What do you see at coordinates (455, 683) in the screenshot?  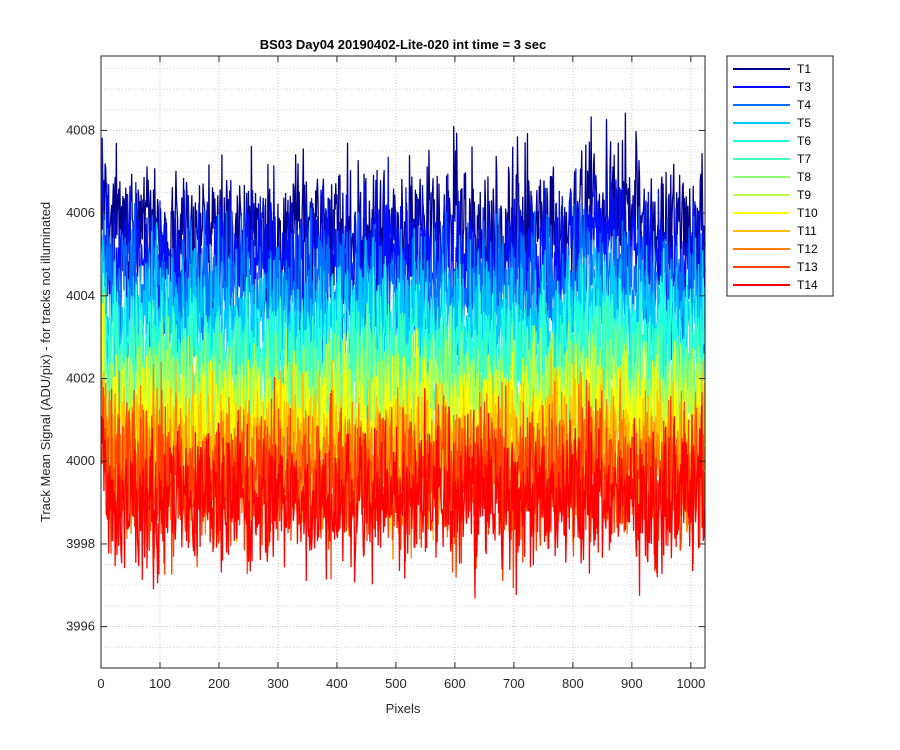 I see `x-tick-label: 600` at bounding box center [455, 683].